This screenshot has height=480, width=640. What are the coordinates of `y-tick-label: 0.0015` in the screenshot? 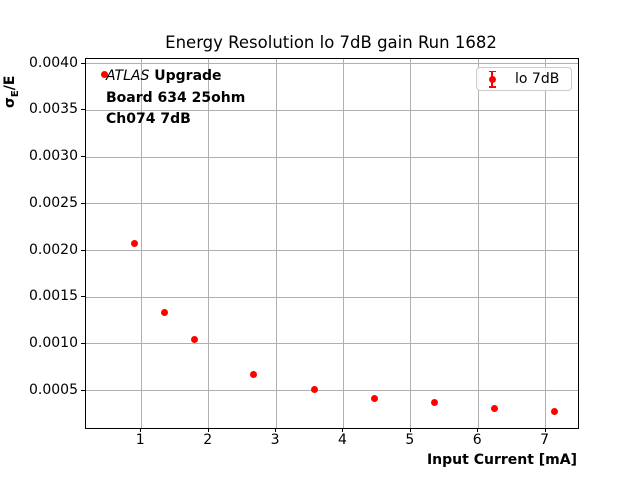 It's located at (53, 296).